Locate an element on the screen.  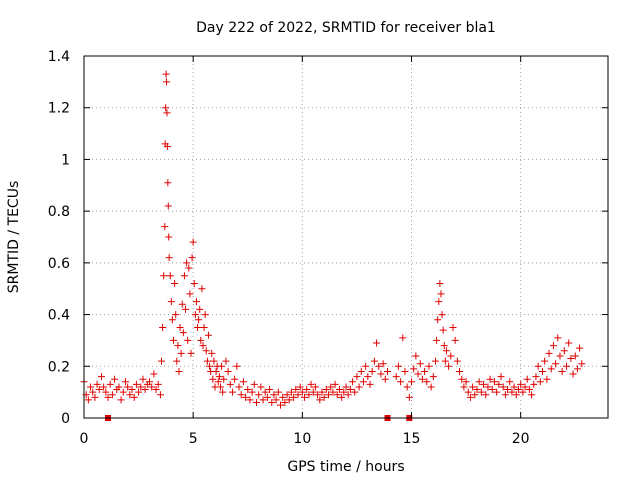
x-axis-label: GPS time / hours is located at coordinates (345, 467).